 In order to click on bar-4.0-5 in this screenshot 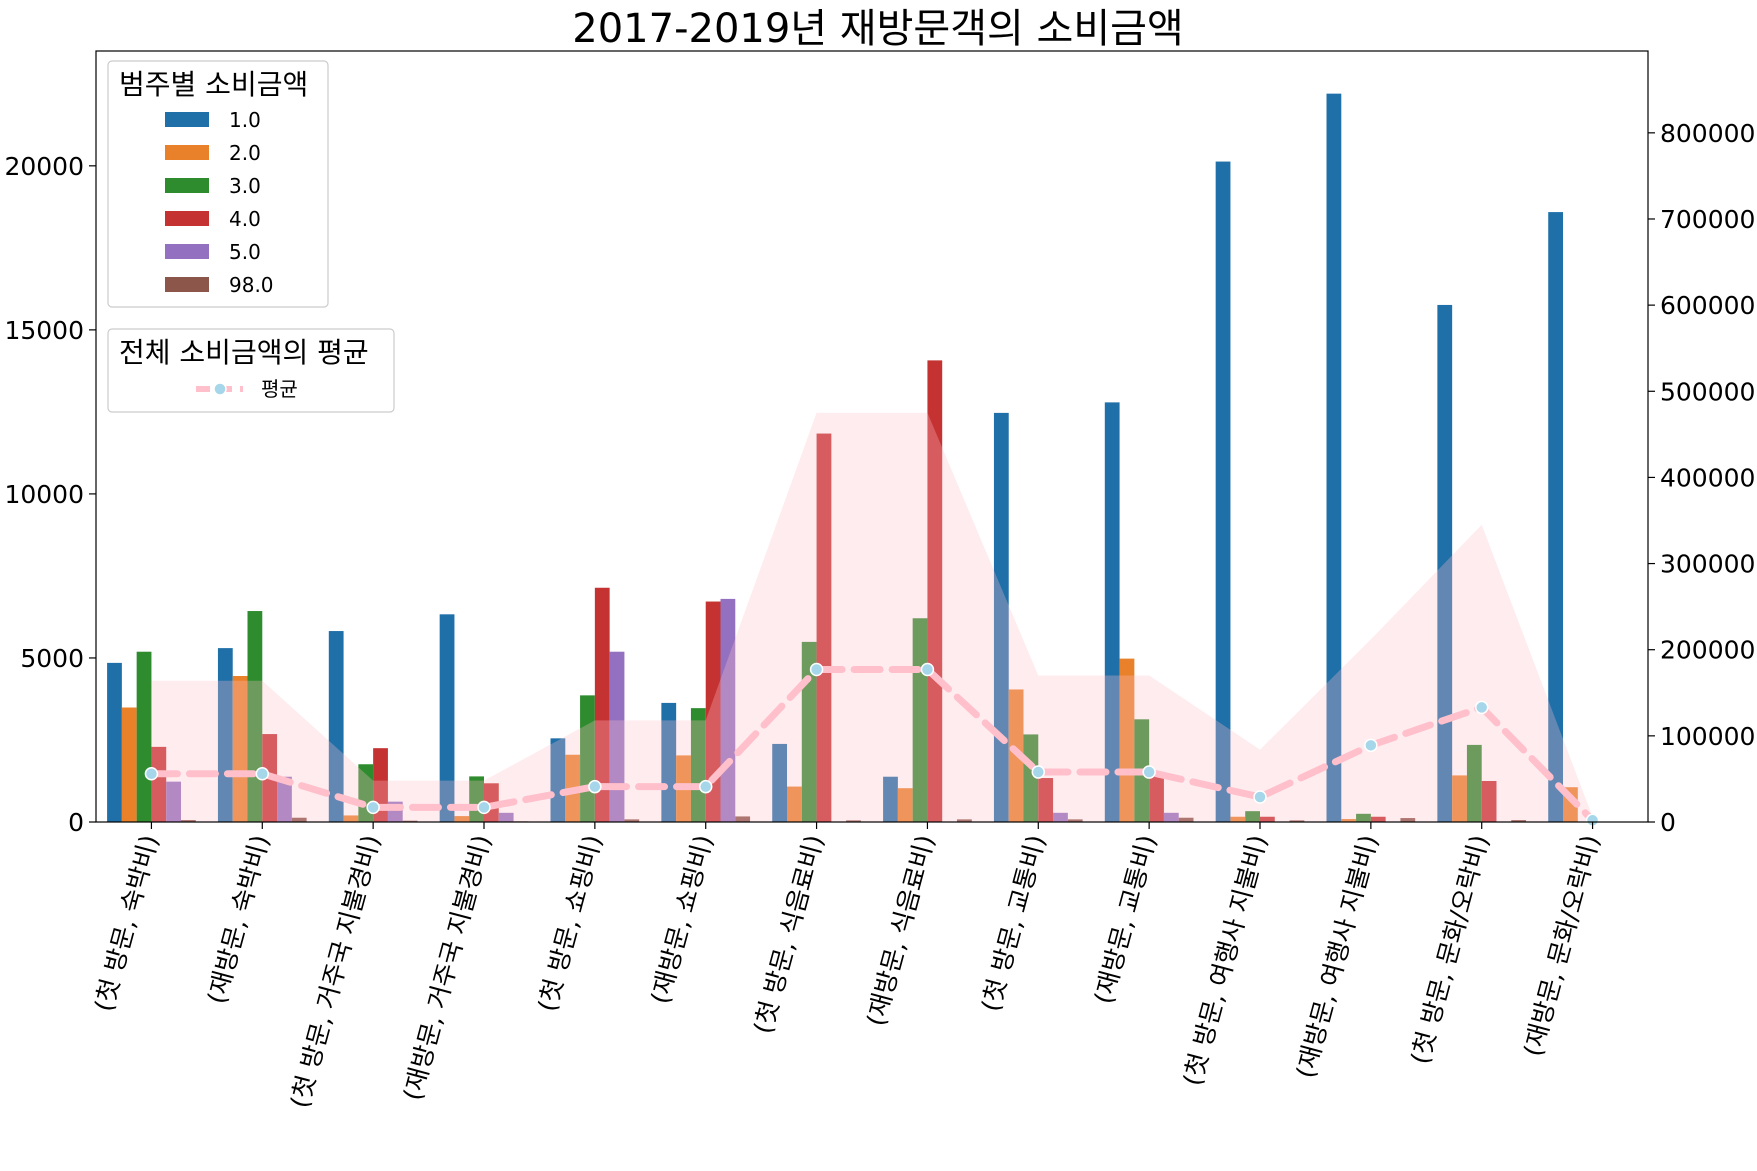, I will do `click(713, 711)`.